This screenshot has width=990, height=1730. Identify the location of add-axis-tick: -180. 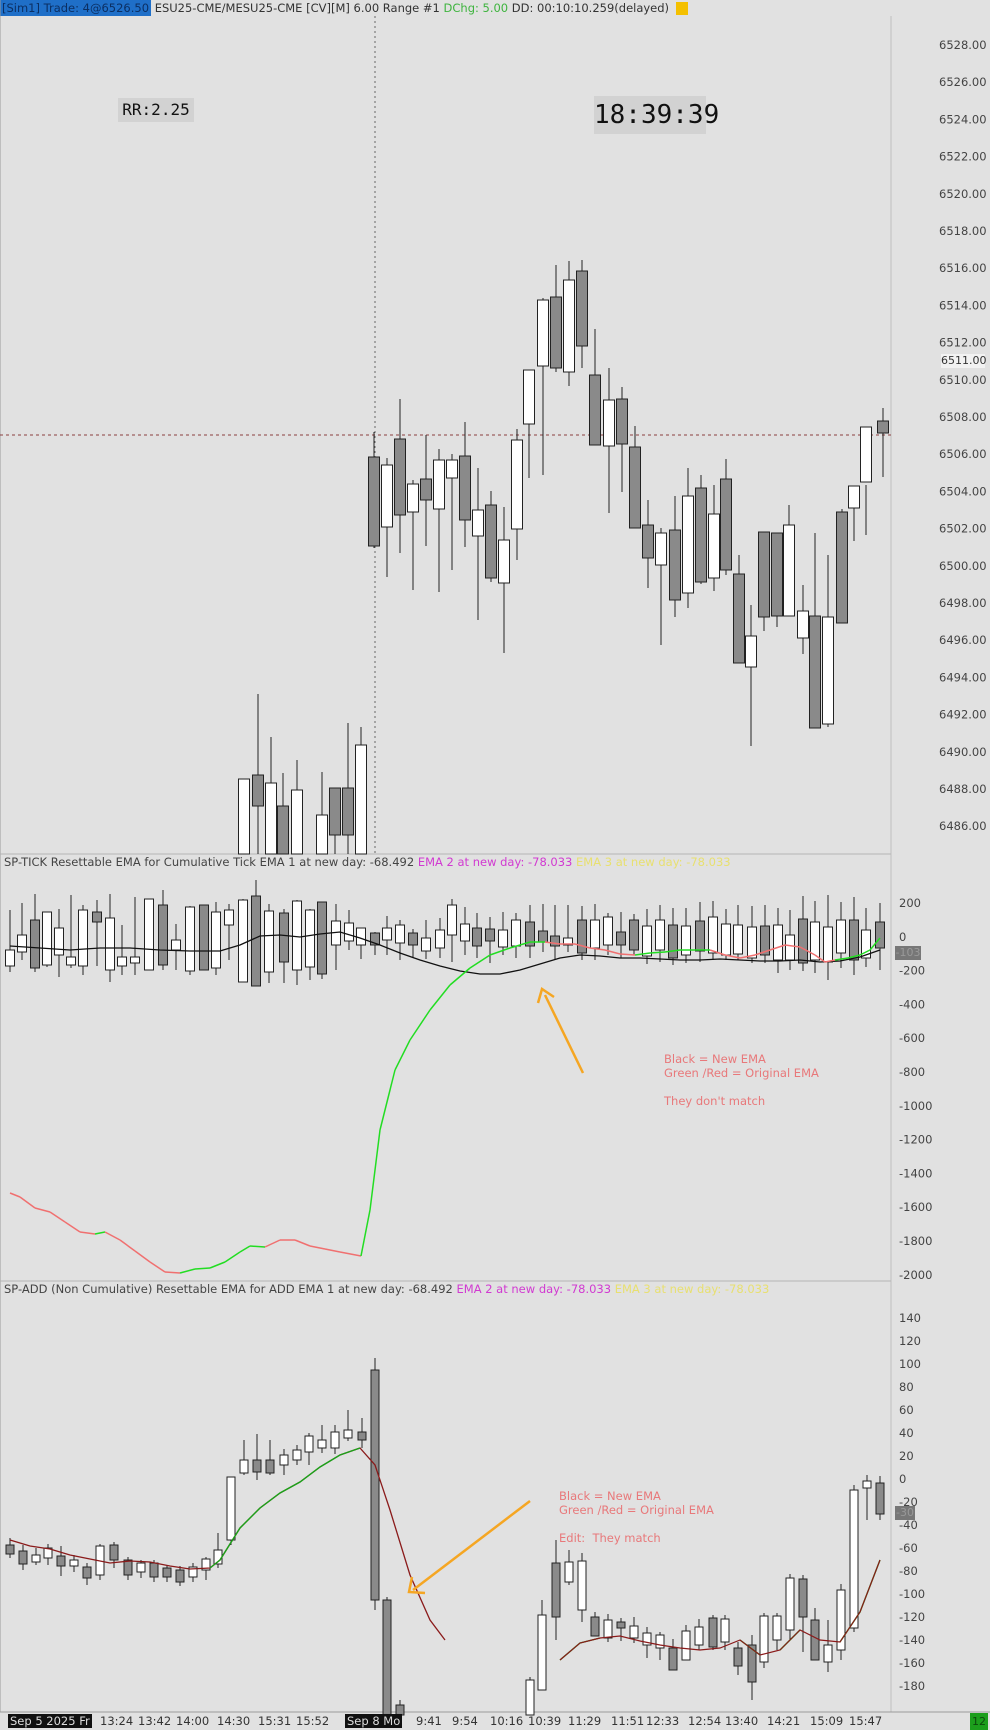
(912, 1686).